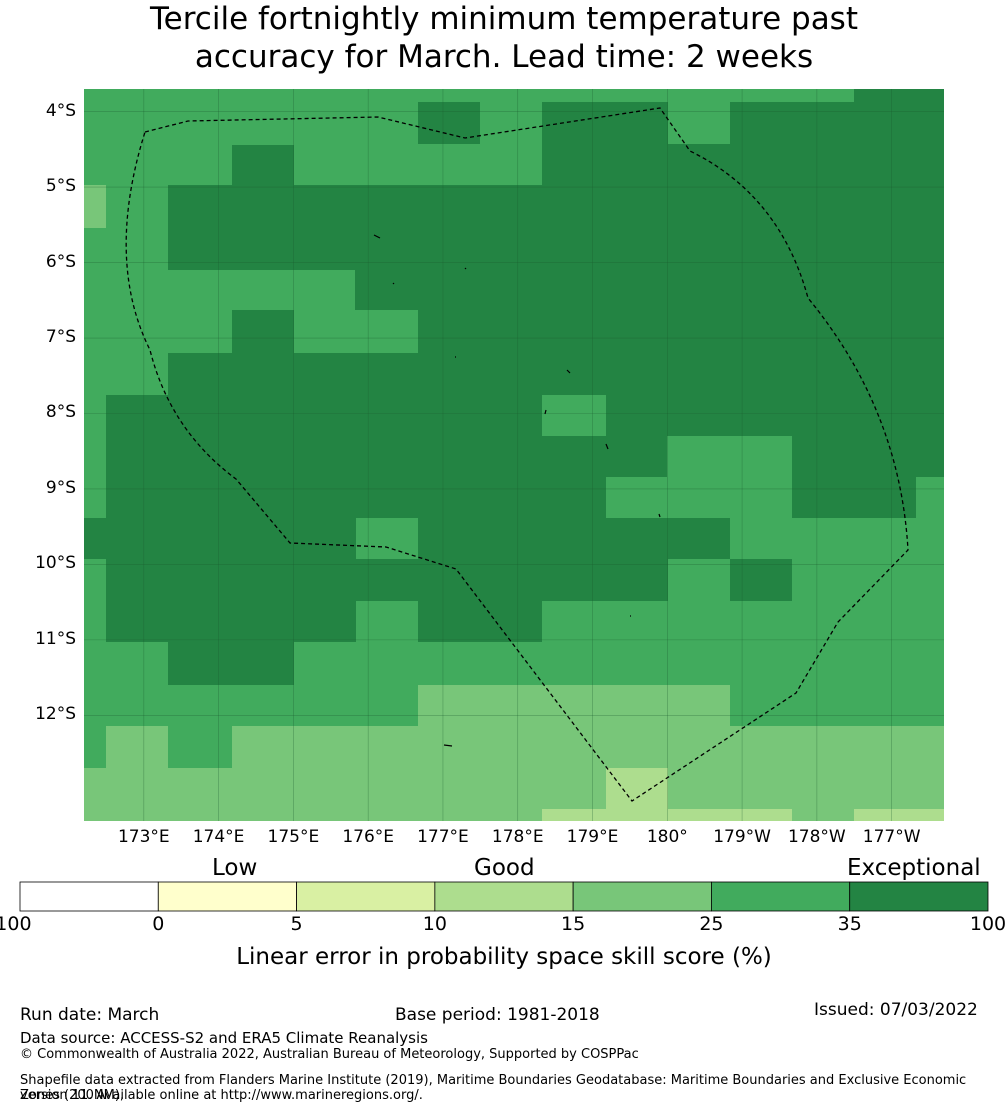 The height and width of the screenshot is (1110, 1008). I want to click on longitude-label: 178°E, so click(517, 837).